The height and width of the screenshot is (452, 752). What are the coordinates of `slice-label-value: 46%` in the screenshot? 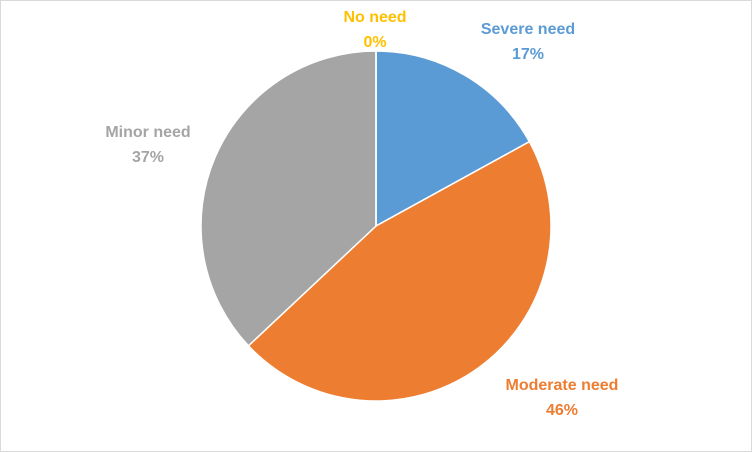 It's located at (562, 410).